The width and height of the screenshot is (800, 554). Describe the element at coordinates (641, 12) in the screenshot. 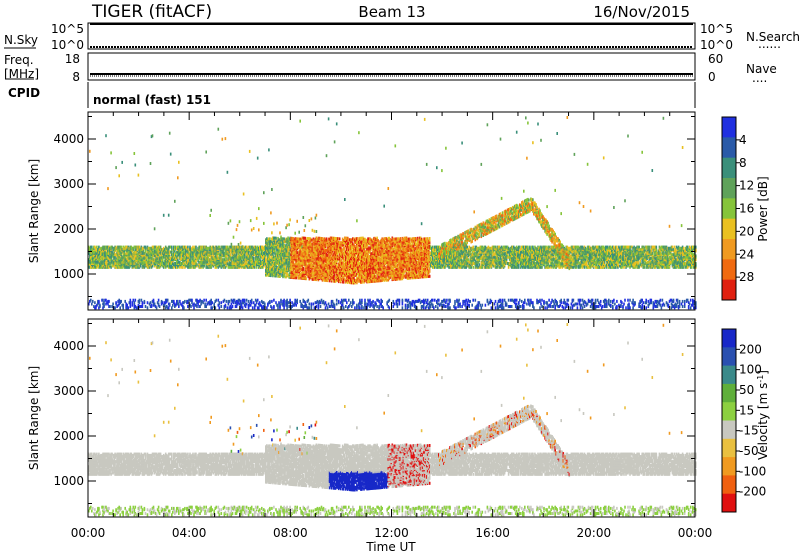

I see `date-label: 16/Nov/2015` at that location.